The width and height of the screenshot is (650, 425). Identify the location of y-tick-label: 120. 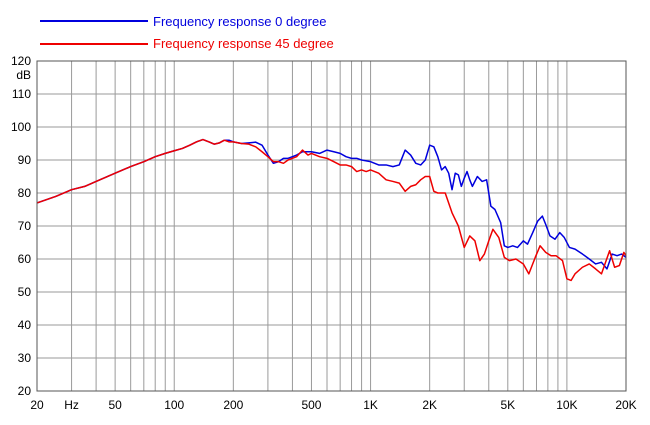
(21, 61).